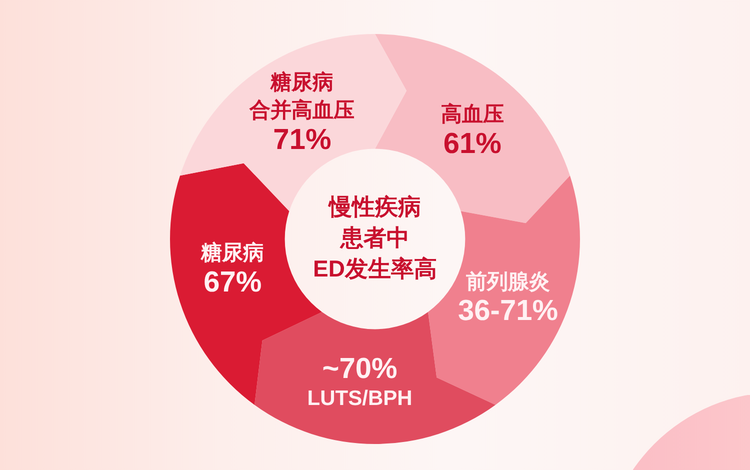  Describe the element at coordinates (233, 282) in the screenshot. I see `data-label: 67%` at that location.